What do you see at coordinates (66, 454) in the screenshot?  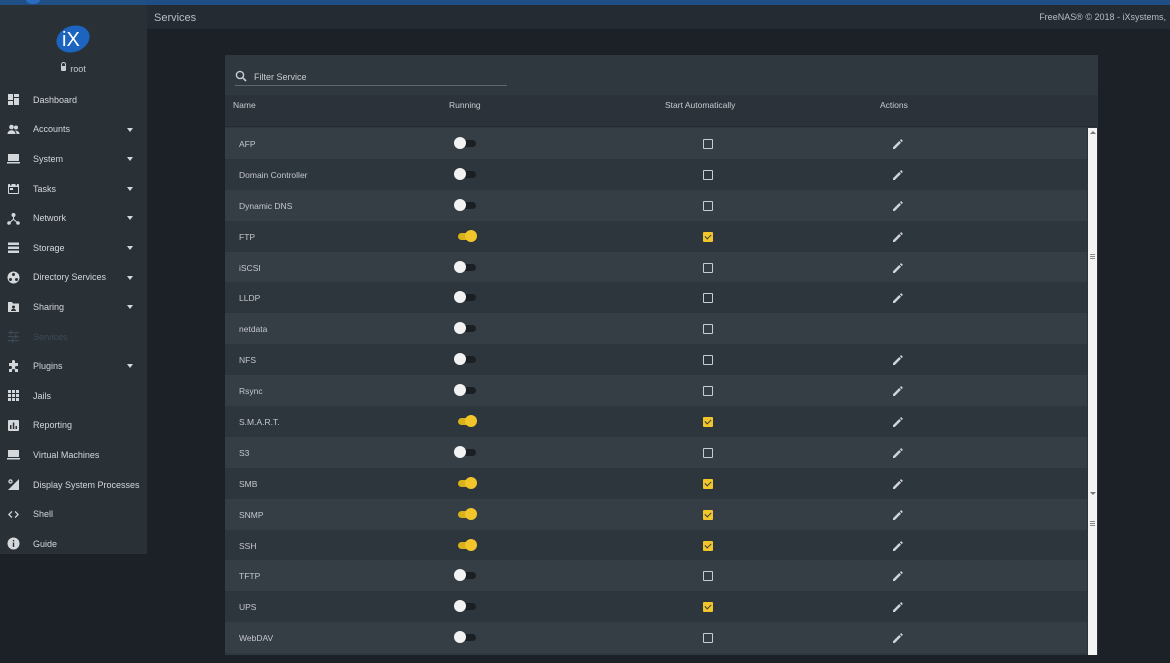 I see `sidebar-item-label: Virtual Machines` at bounding box center [66, 454].